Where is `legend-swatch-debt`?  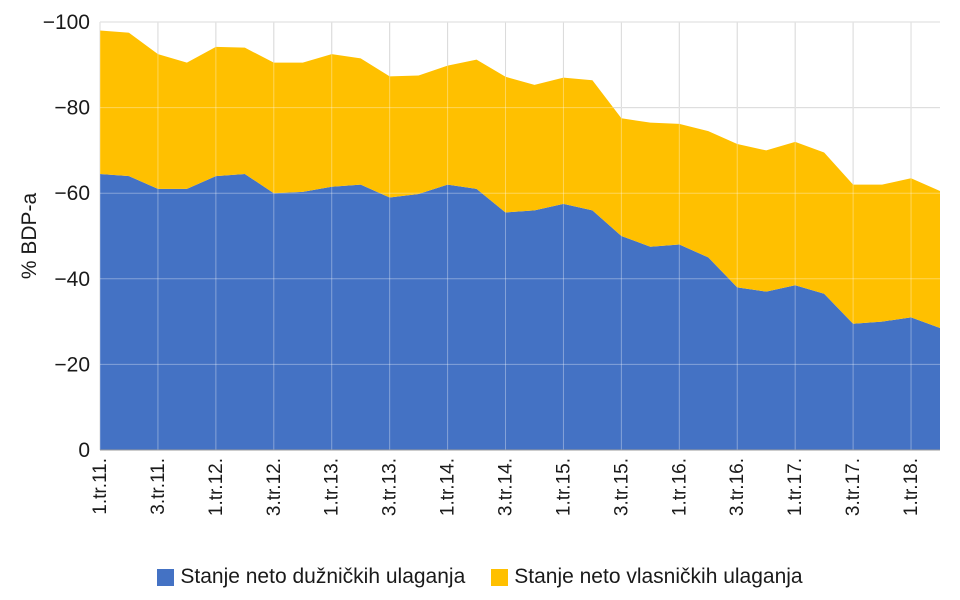 legend-swatch-debt is located at coordinates (166, 577).